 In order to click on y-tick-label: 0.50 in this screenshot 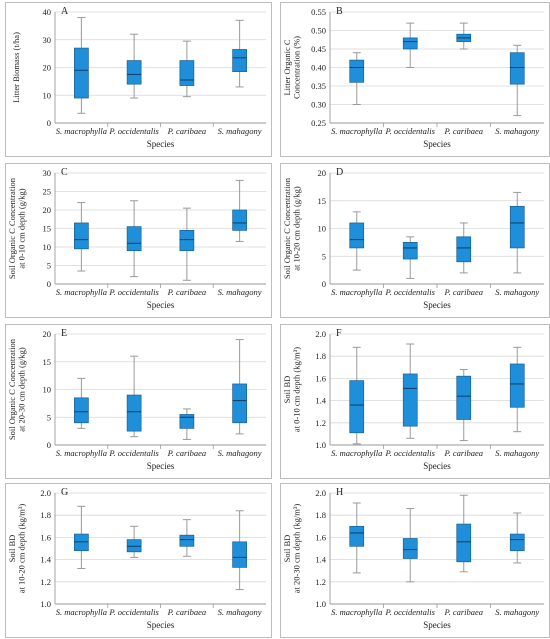, I will do `click(318, 31)`.